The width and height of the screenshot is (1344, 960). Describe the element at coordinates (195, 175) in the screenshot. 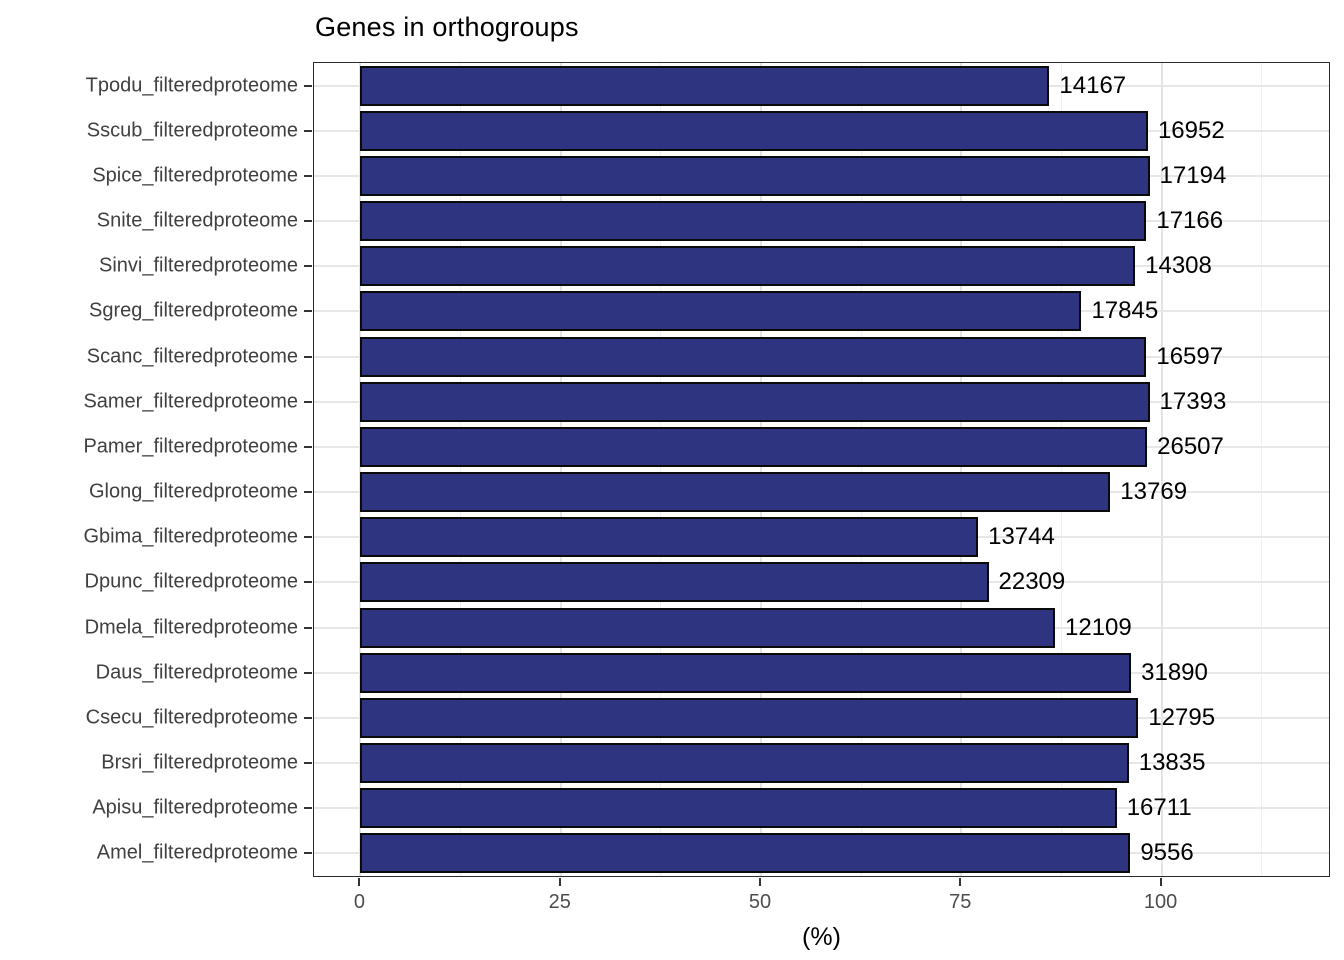

I see `y-tick-label-Spice_filteredproteome: Spice_filteredproteome` at that location.